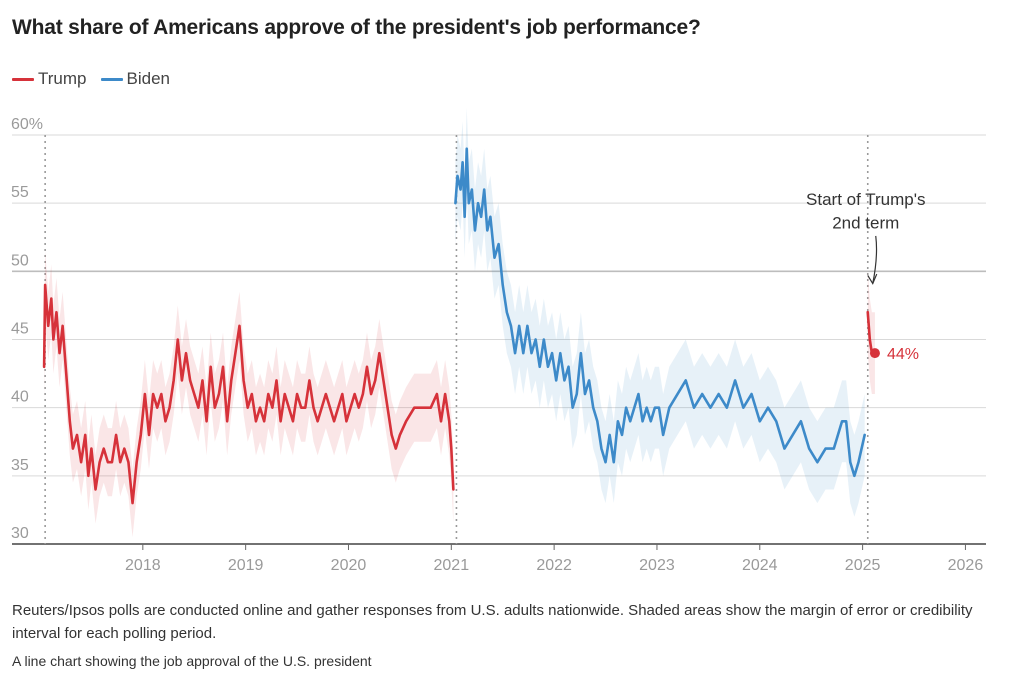 This screenshot has height=681, width=1024. What do you see at coordinates (20, 533) in the screenshot?
I see `y-tick-label-30: 30` at bounding box center [20, 533].